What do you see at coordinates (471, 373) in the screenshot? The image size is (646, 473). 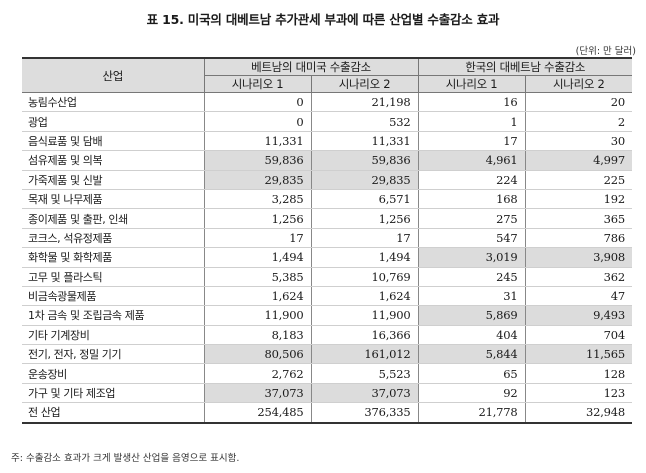 I see `value-cell: 65` at bounding box center [471, 373].